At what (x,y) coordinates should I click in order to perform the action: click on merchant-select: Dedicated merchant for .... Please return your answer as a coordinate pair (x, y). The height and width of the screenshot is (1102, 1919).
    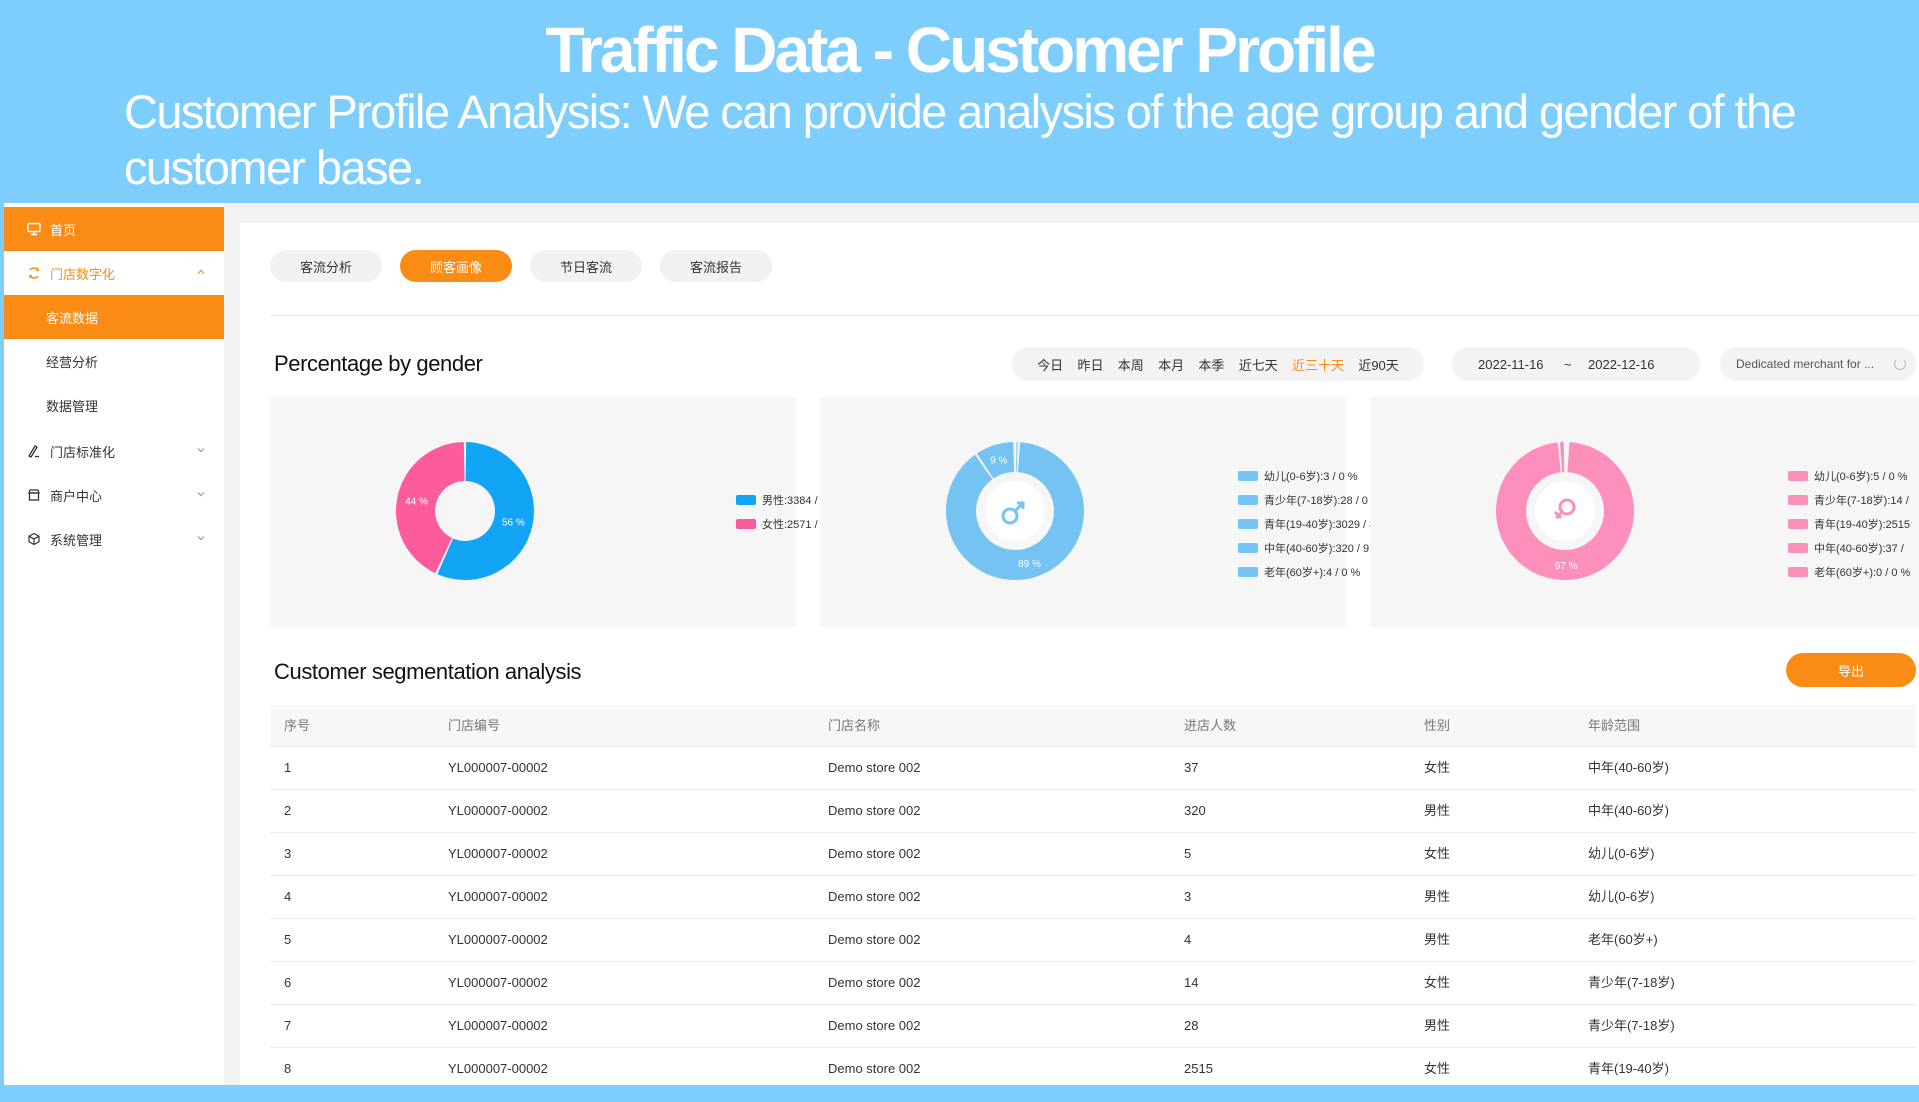
    Looking at the image, I should click on (1818, 364).